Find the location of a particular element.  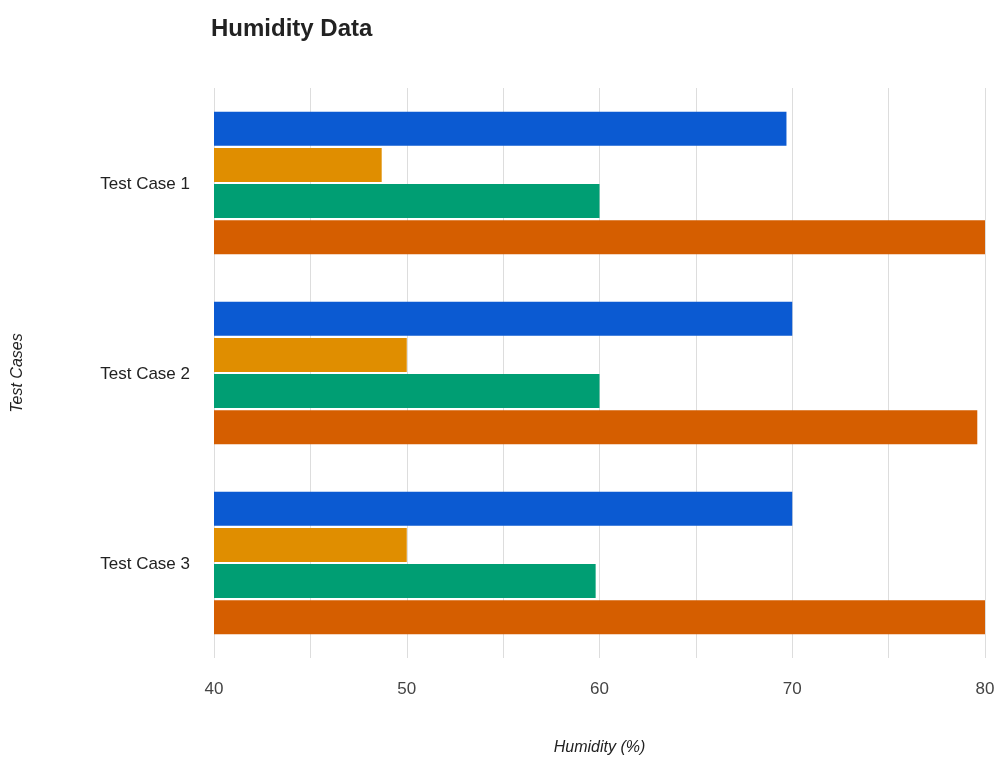

y-axis-title: Test Cases is located at coordinates (16, 373).